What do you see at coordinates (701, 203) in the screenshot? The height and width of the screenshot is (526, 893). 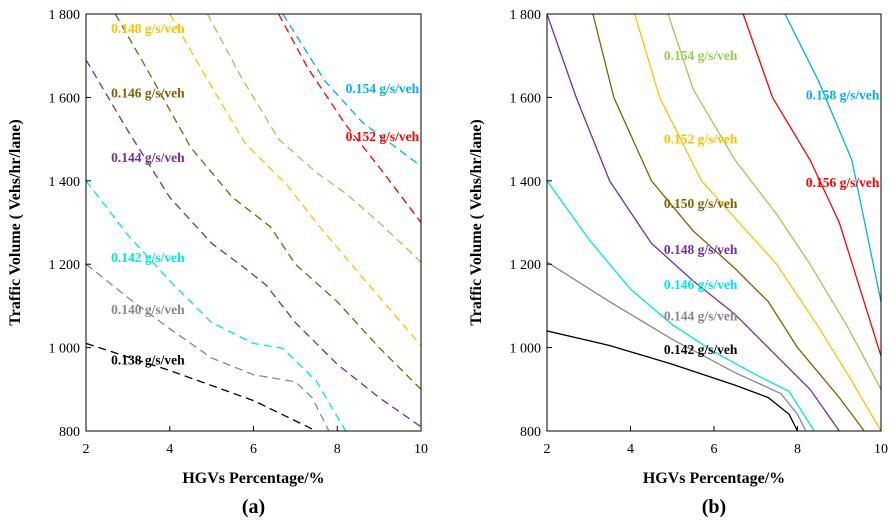 I see `contour-label-0-150: 0.150 g/s/veh` at bounding box center [701, 203].